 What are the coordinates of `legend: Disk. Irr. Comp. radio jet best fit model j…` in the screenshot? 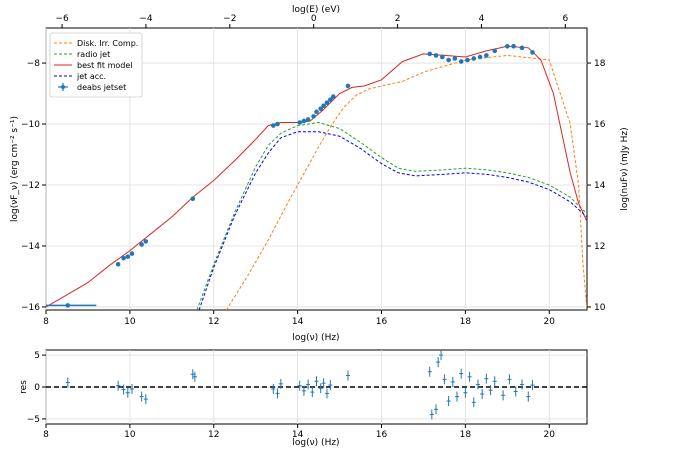 It's located at (96, 65).